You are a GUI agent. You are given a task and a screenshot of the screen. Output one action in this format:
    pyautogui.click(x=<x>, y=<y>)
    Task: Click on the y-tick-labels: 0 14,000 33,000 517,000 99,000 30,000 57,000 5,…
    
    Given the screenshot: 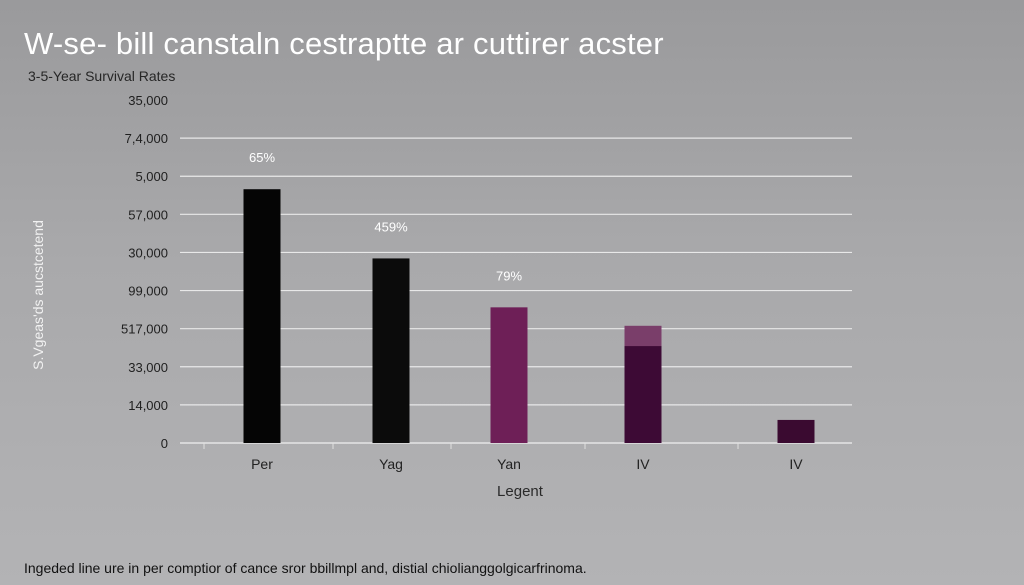 What is the action you would take?
    pyautogui.click(x=144, y=272)
    